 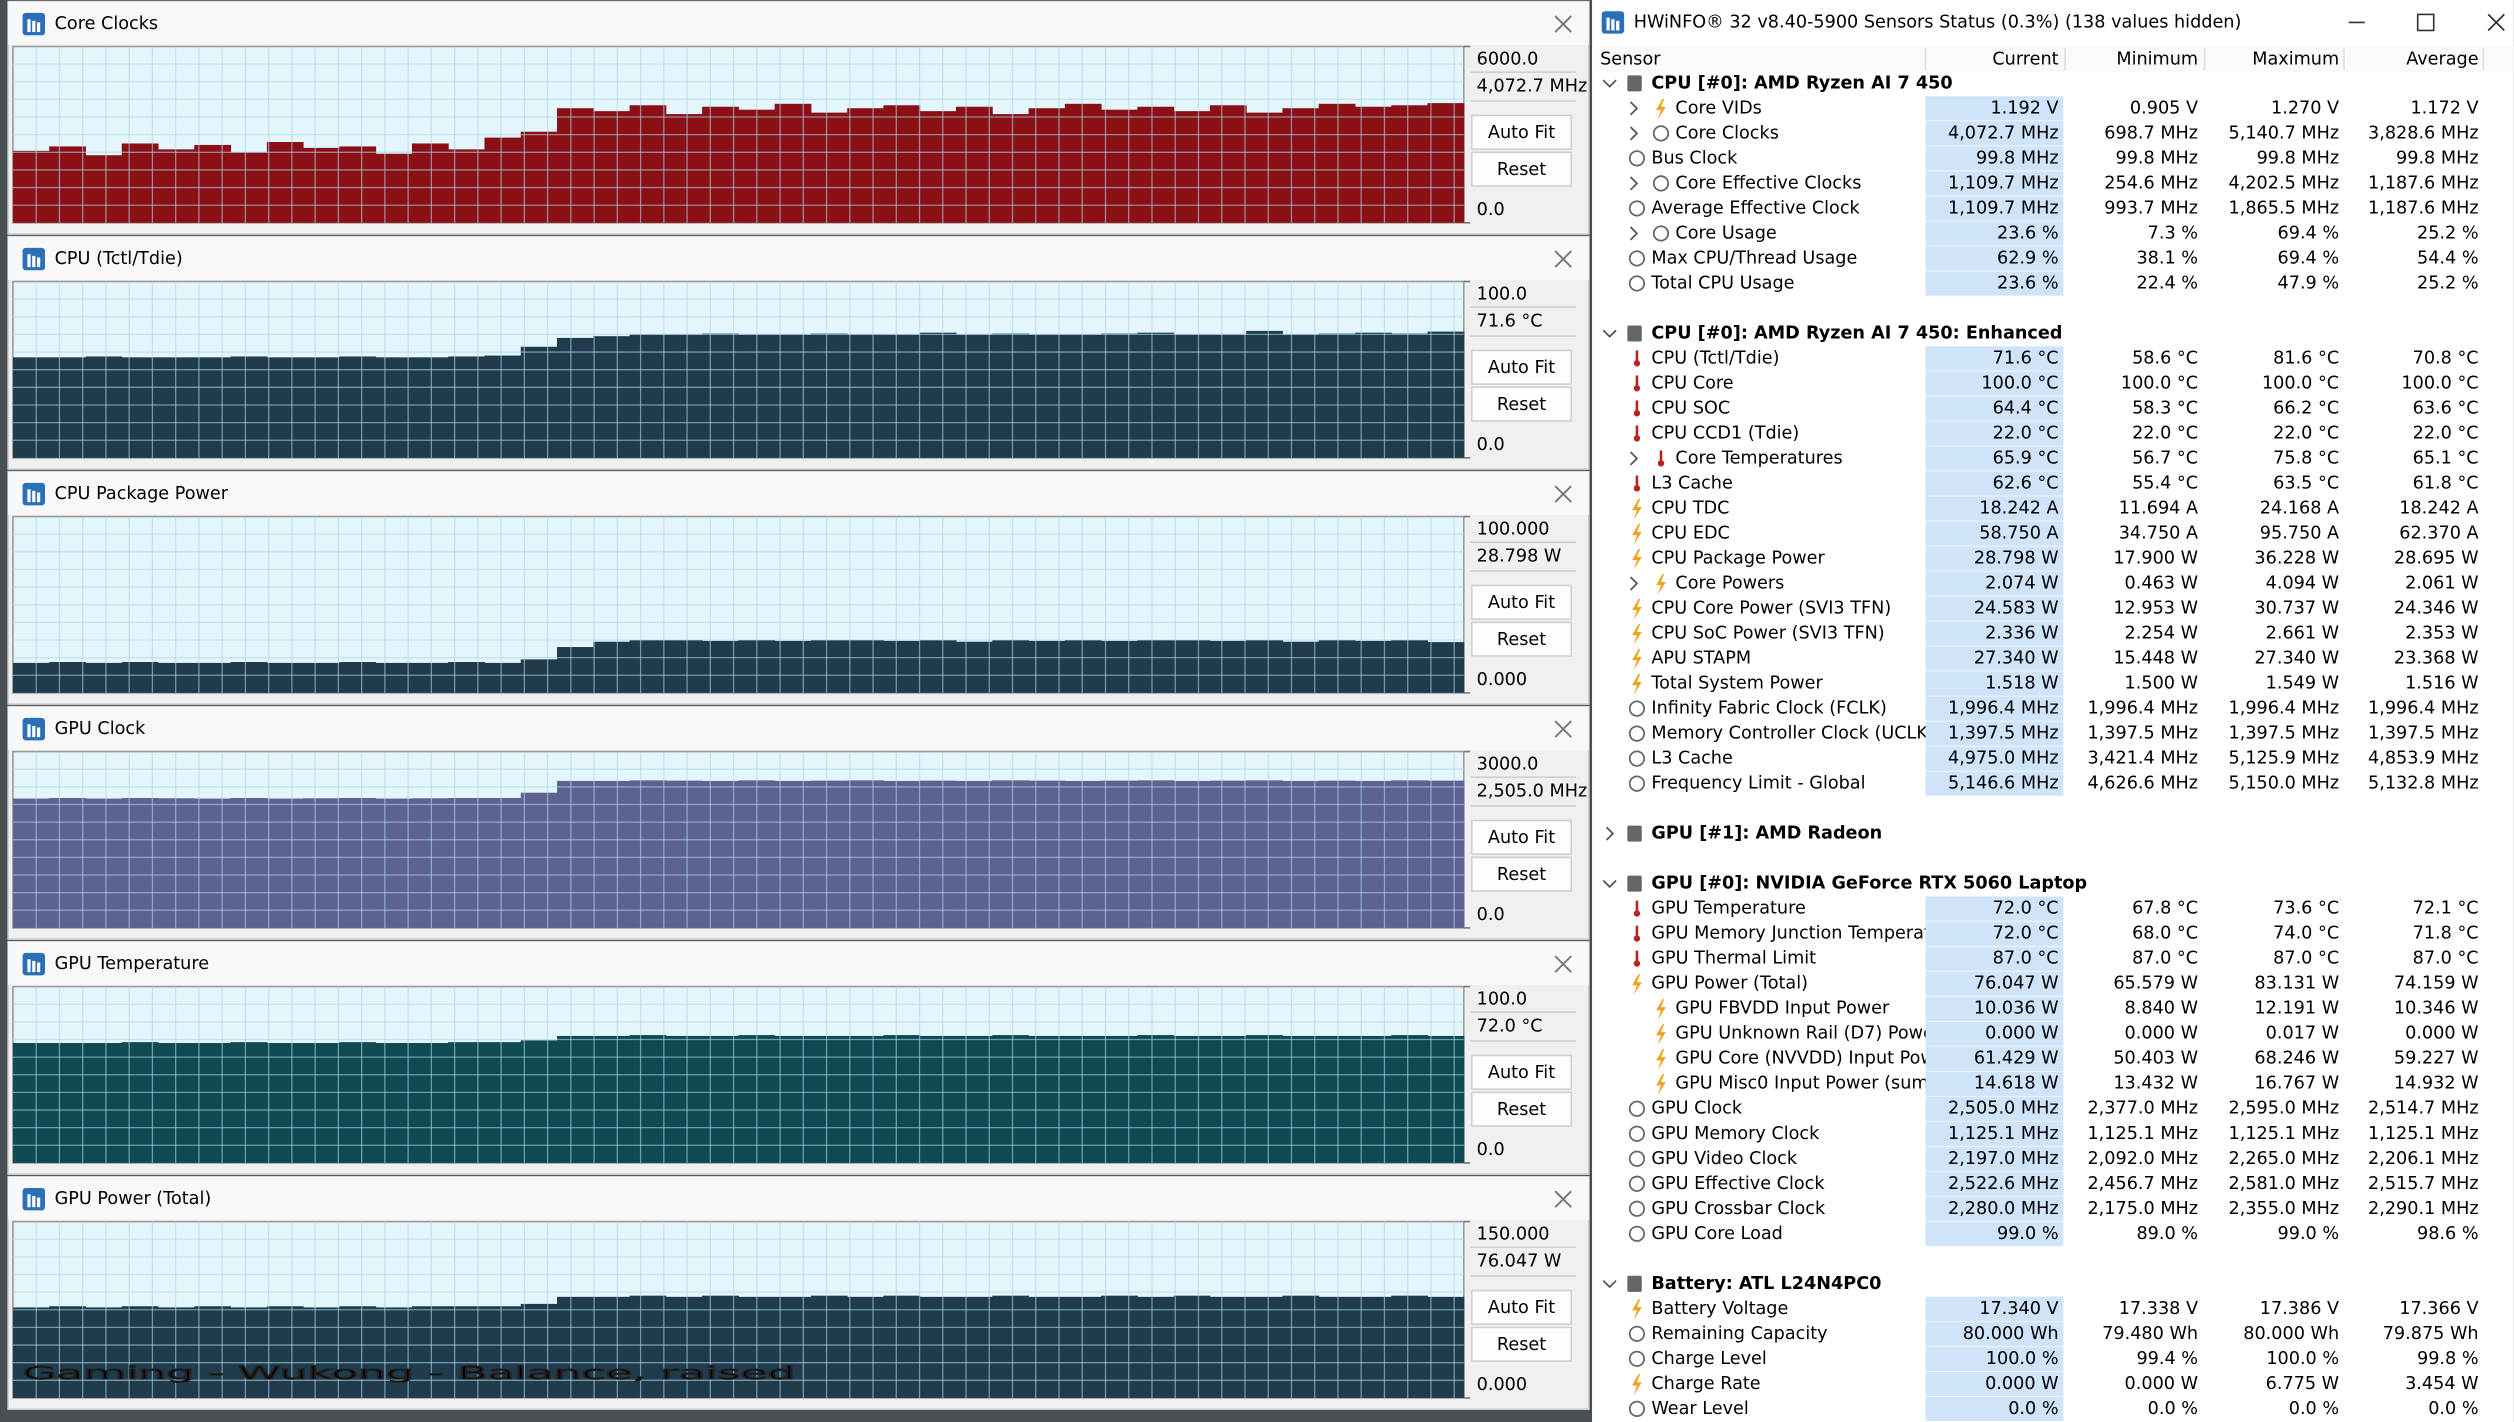 What do you see at coordinates (2446, 459) in the screenshot?
I see `sensor-value: 65.1 °C` at bounding box center [2446, 459].